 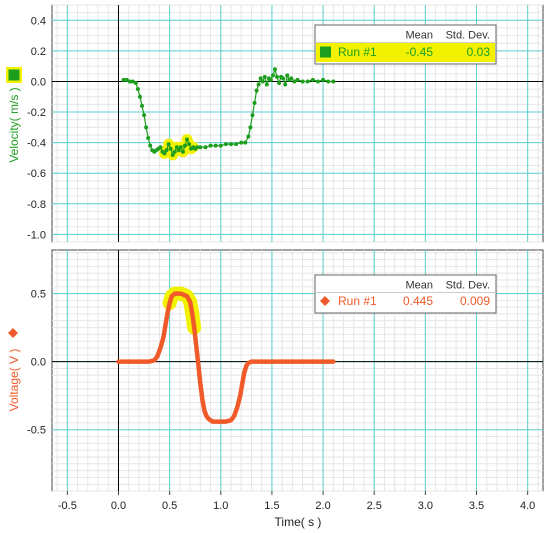 I want to click on voltage-series-diamond-icon, so click(x=13, y=333).